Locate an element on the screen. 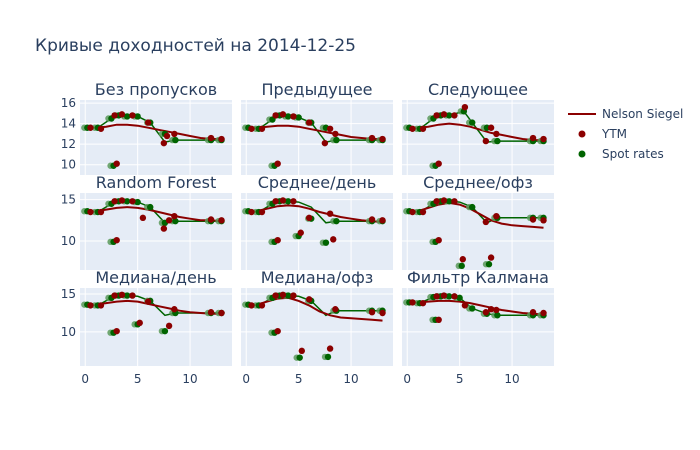  chart-legend: Nelson Siegel YTM Spot rates is located at coordinates (625, 134).